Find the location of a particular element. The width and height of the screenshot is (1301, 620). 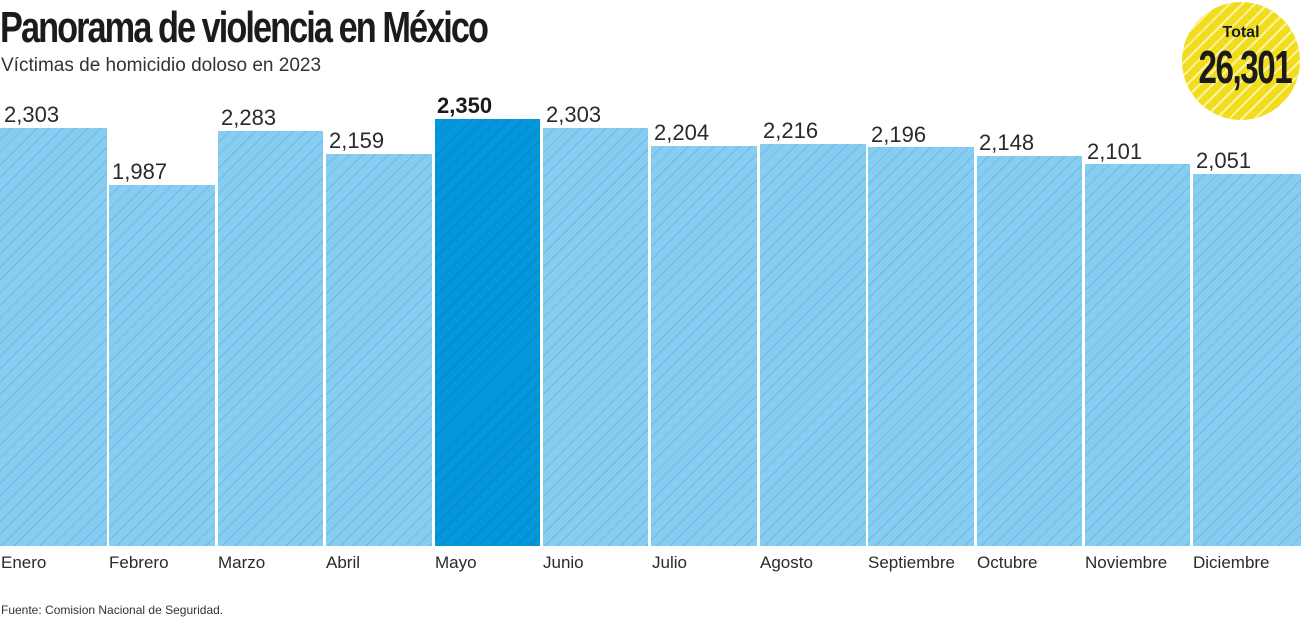

value-label-abril: 2,159 is located at coordinates (357, 140).